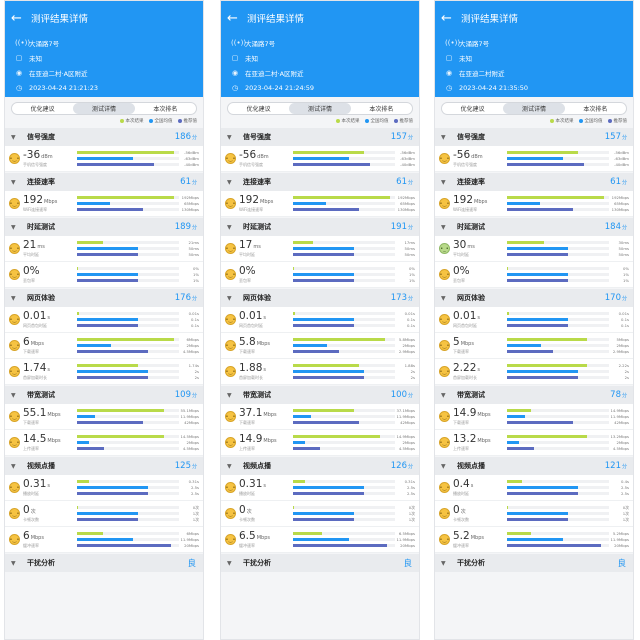 Image resolution: width=640 pixels, height=640 pixels. Describe the element at coordinates (534, 466) in the screenshot. I see `section-header: ▼ 视频点播 121 分` at that location.